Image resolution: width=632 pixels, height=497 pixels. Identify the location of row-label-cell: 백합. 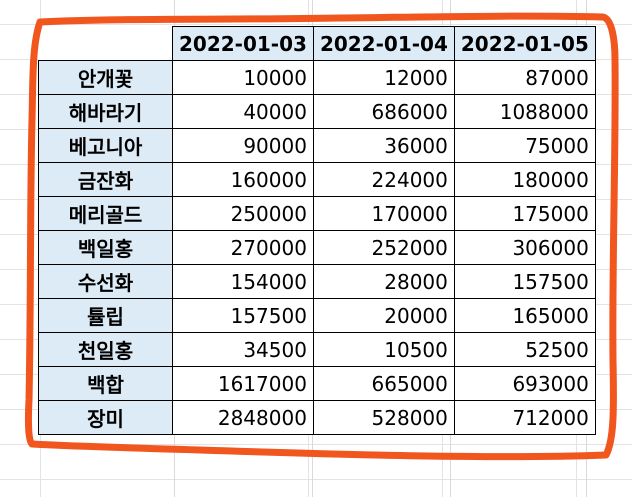
(105, 383).